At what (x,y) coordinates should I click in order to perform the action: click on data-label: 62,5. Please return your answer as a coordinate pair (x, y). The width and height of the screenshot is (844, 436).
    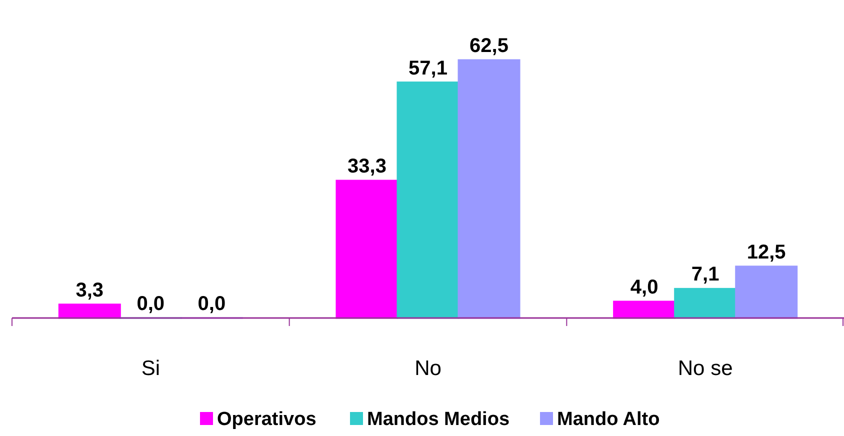
    Looking at the image, I should click on (489, 46).